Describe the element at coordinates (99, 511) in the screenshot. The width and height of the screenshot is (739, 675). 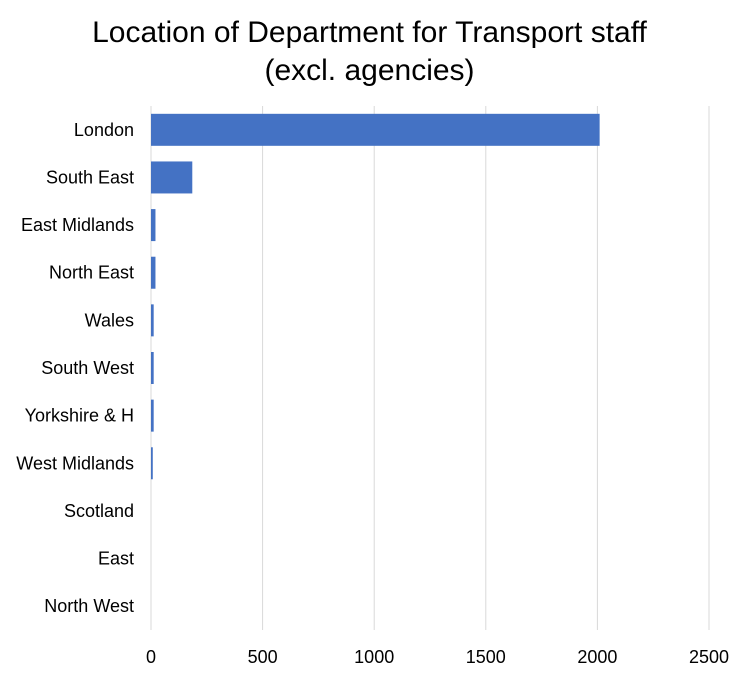
I see `category-label: Scotland` at that location.